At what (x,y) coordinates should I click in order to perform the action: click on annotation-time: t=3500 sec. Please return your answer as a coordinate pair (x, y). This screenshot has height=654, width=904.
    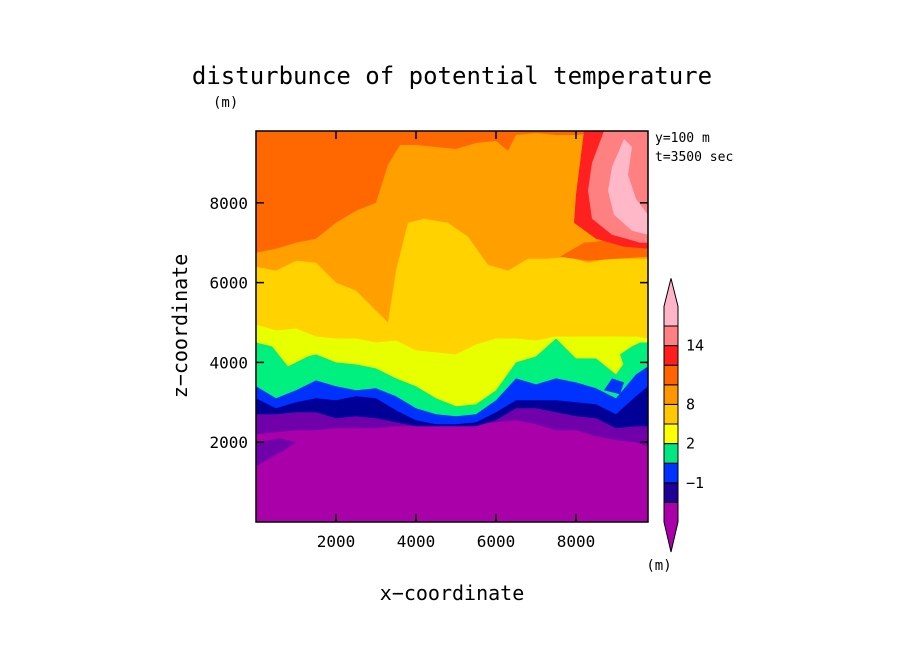
    Looking at the image, I should click on (694, 157).